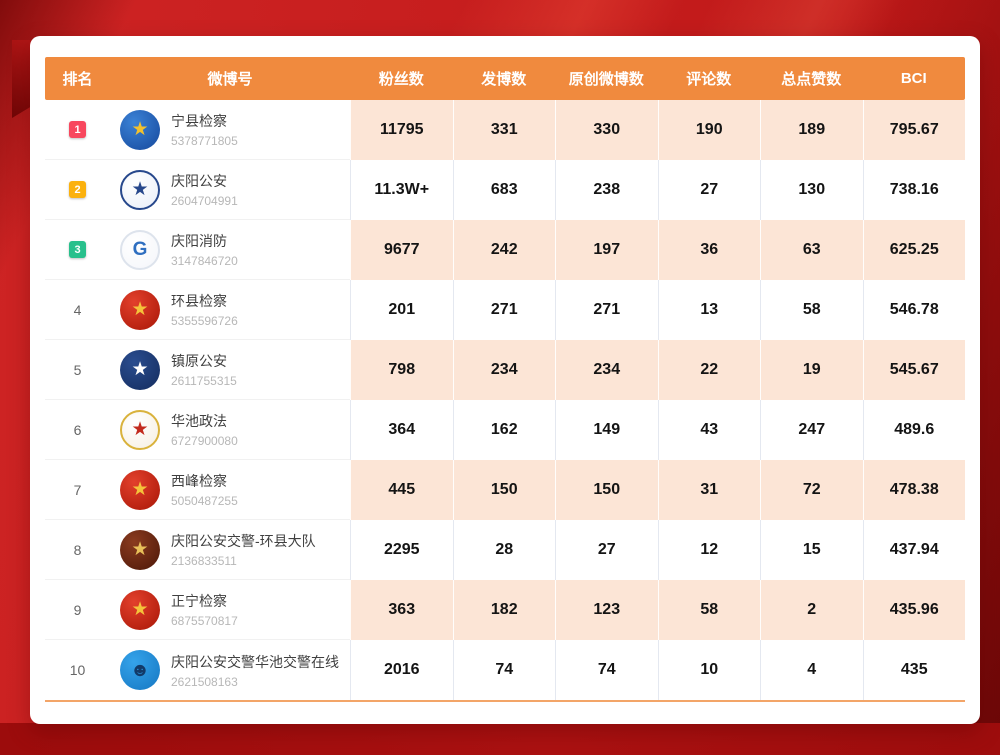 Image resolution: width=1000 pixels, height=755 pixels. What do you see at coordinates (914, 310) in the screenshot?
I see `bci-cell: 546.78` at bounding box center [914, 310].